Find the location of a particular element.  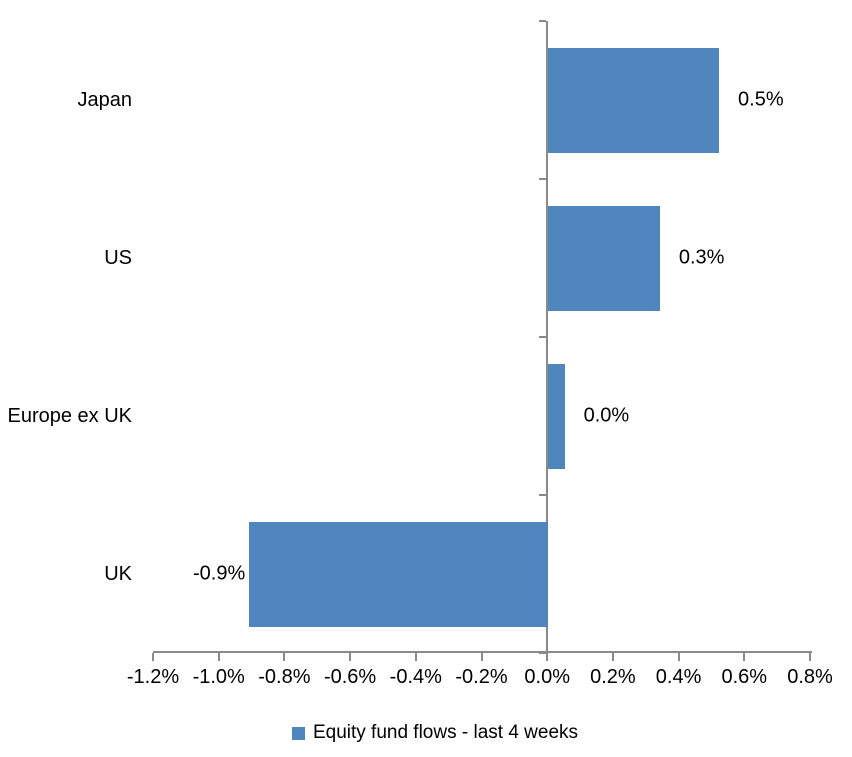

bar-value-label: -0.9% is located at coordinates (219, 573).